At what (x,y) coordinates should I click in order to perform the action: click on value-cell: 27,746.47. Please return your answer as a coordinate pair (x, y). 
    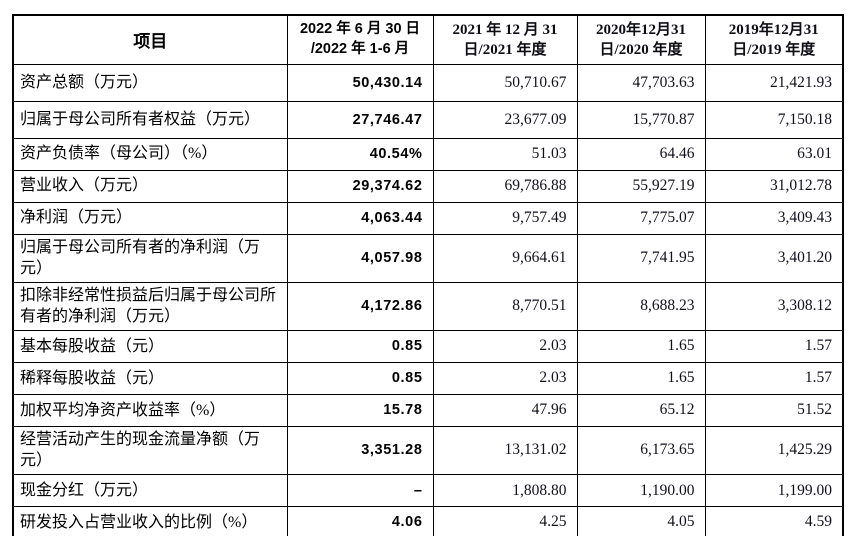
    Looking at the image, I should click on (360, 119).